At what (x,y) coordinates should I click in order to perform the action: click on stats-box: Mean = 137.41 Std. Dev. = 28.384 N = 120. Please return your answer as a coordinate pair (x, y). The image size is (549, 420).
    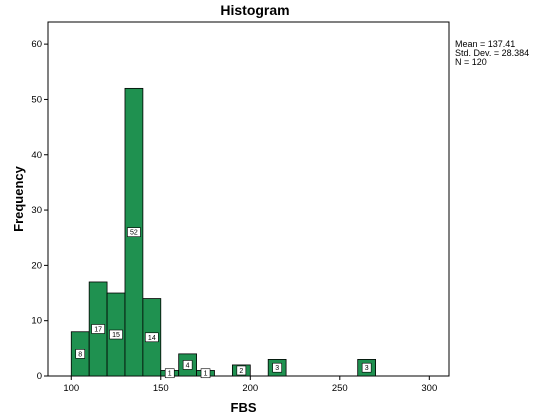
    Looking at the image, I should click on (492, 53).